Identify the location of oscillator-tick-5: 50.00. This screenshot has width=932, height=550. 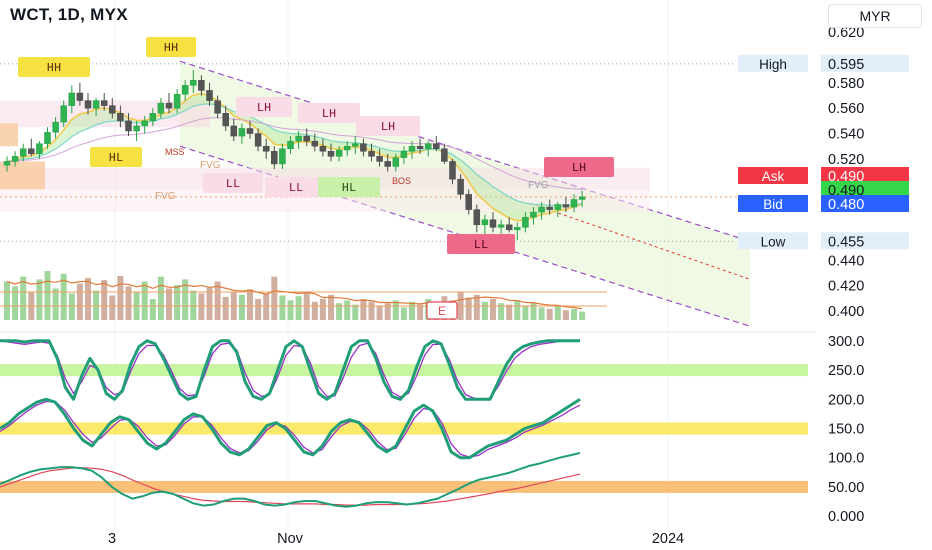
(846, 488).